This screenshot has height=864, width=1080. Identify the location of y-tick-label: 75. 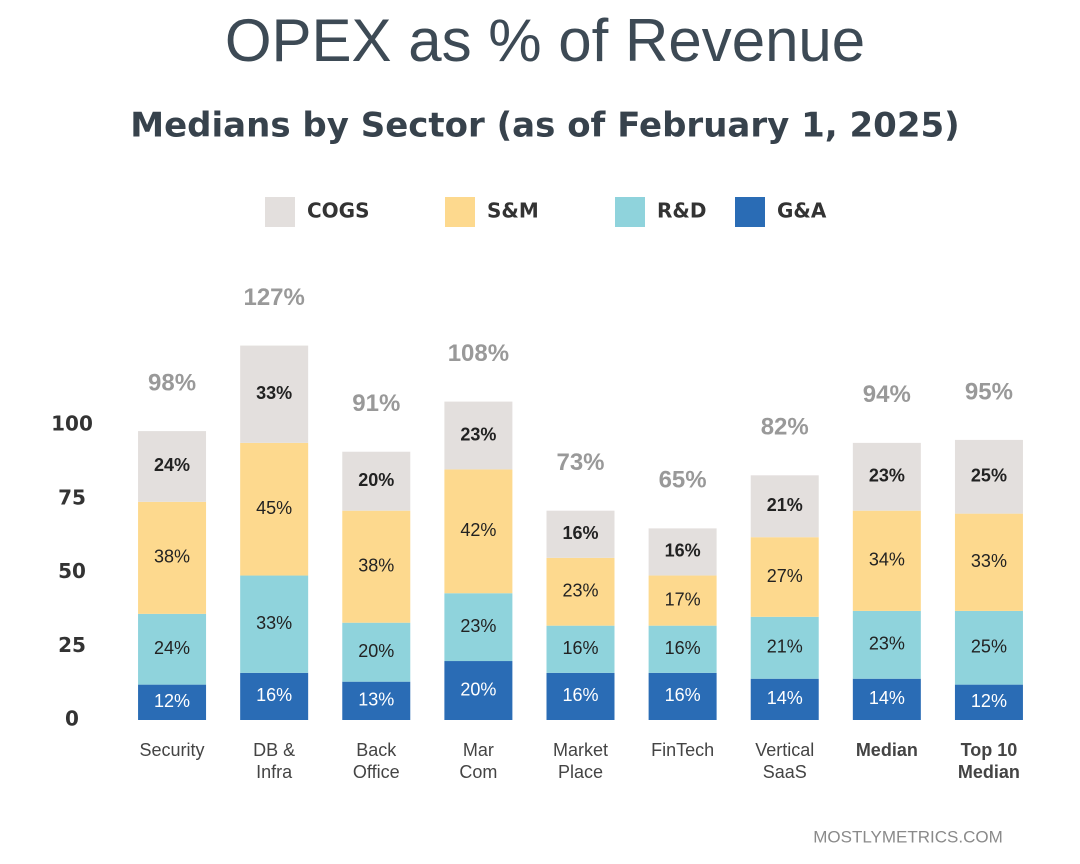
(72, 497).